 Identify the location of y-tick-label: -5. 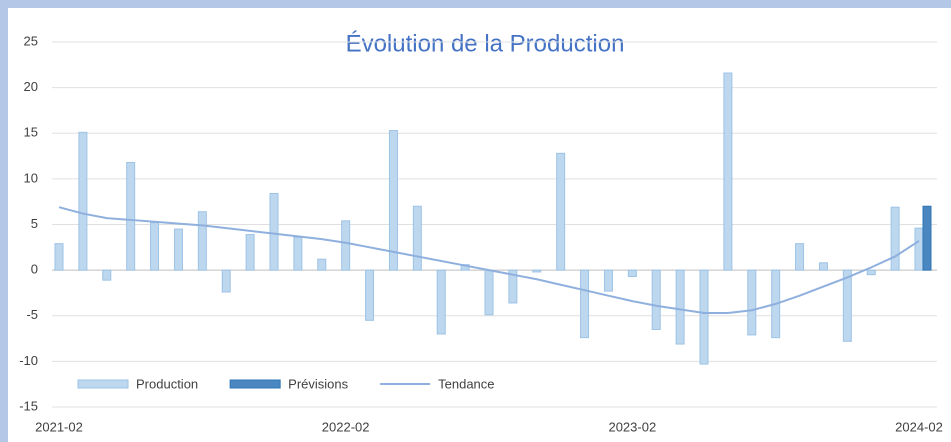
(32, 314).